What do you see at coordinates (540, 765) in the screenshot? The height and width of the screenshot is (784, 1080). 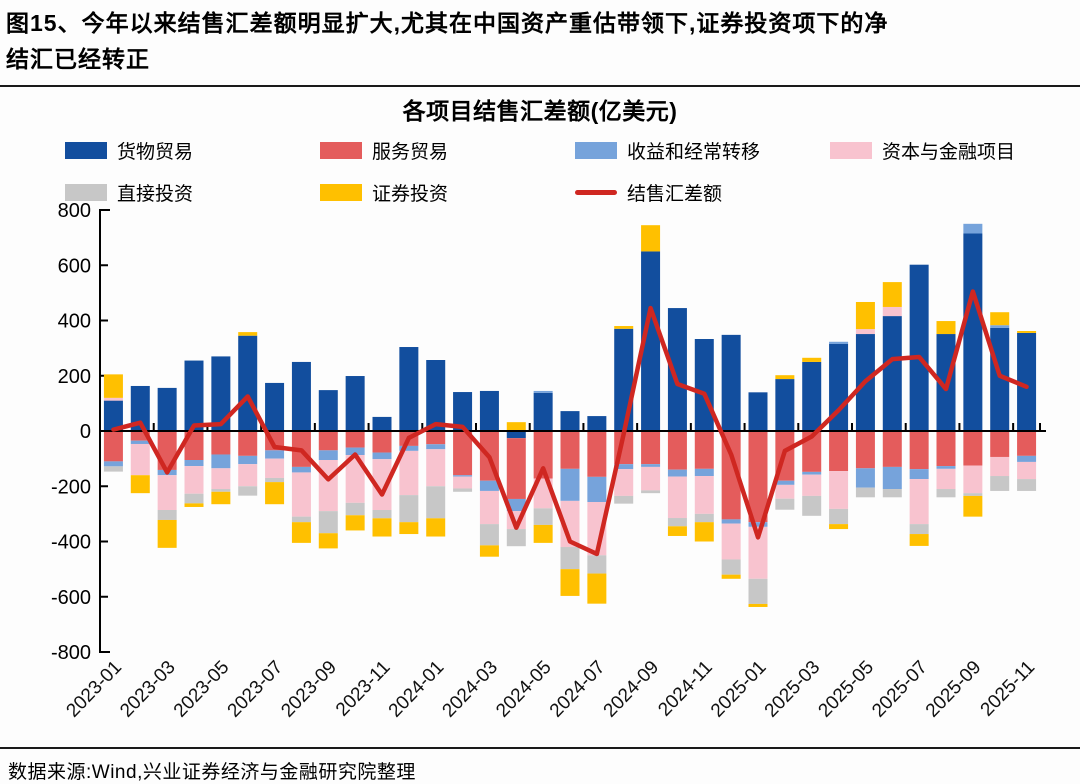 I see `data-source-note: 数据来源:Wind,兴业证券经济与金融研究院整理` at bounding box center [540, 765].